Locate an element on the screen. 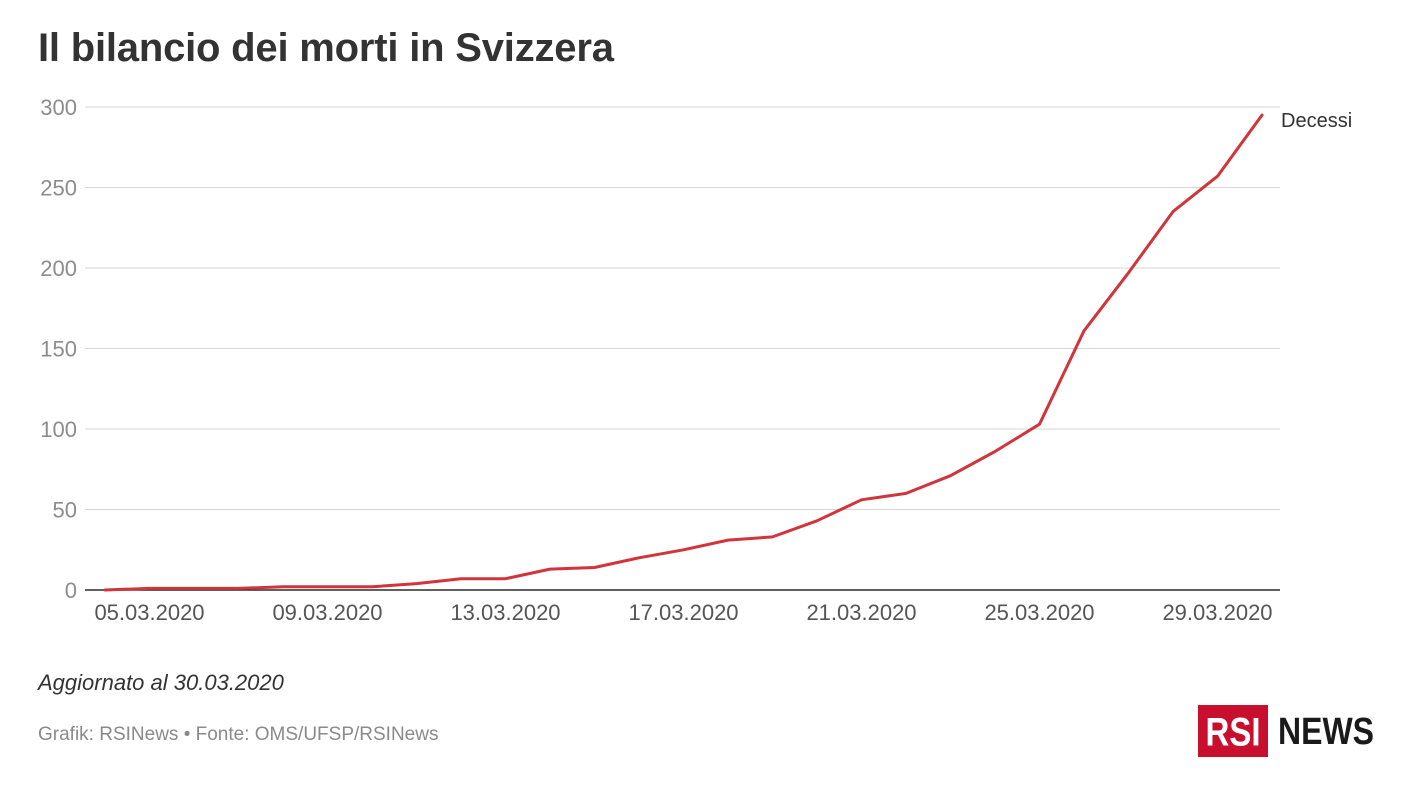 The height and width of the screenshot is (792, 1408). y-tick-label: 100 is located at coordinates (58, 429).